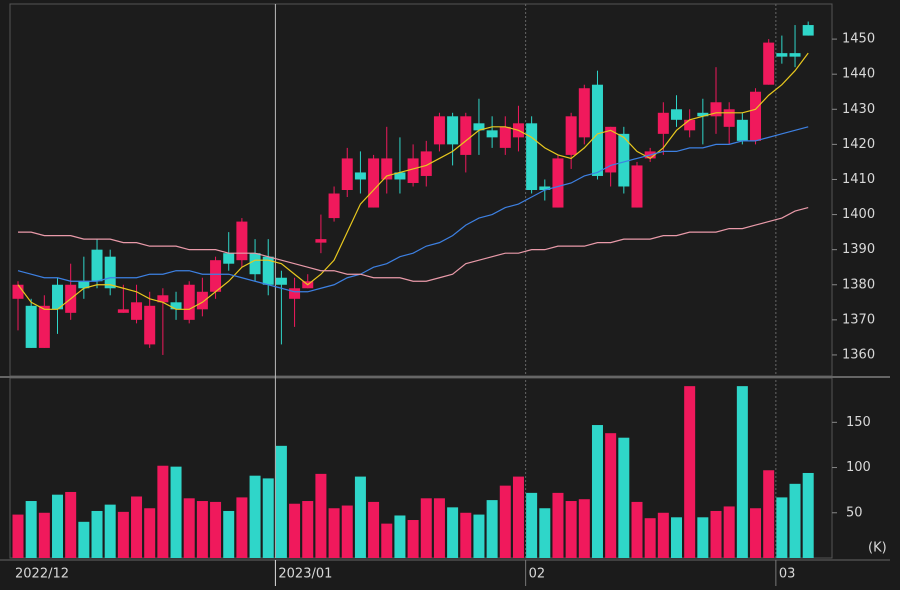  I want to click on x-tick-label: 03, so click(787, 574).